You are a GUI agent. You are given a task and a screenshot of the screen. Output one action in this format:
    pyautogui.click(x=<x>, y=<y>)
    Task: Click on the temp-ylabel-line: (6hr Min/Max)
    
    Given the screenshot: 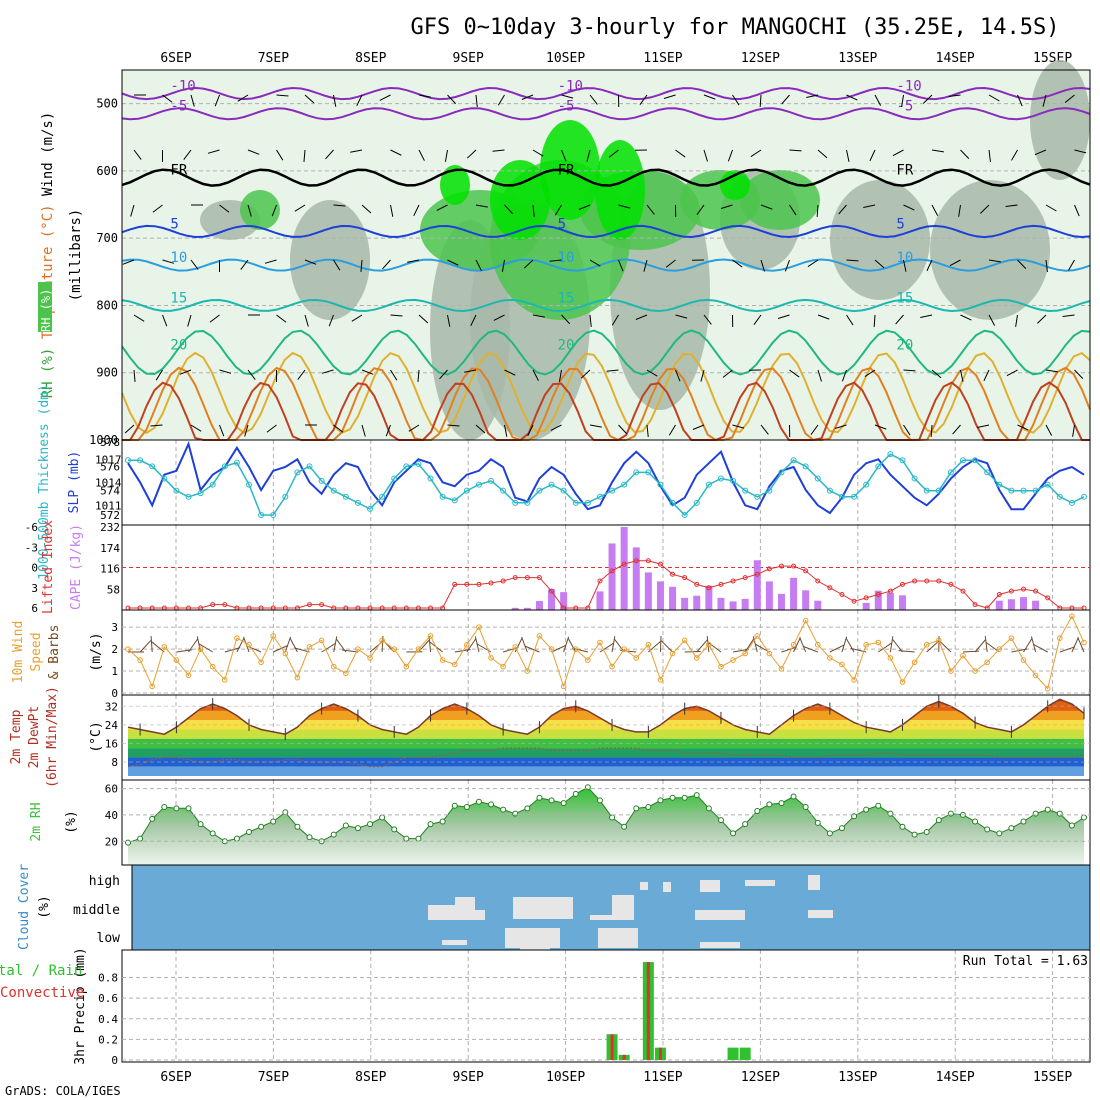 What is the action you would take?
    pyautogui.click(x=52, y=737)
    